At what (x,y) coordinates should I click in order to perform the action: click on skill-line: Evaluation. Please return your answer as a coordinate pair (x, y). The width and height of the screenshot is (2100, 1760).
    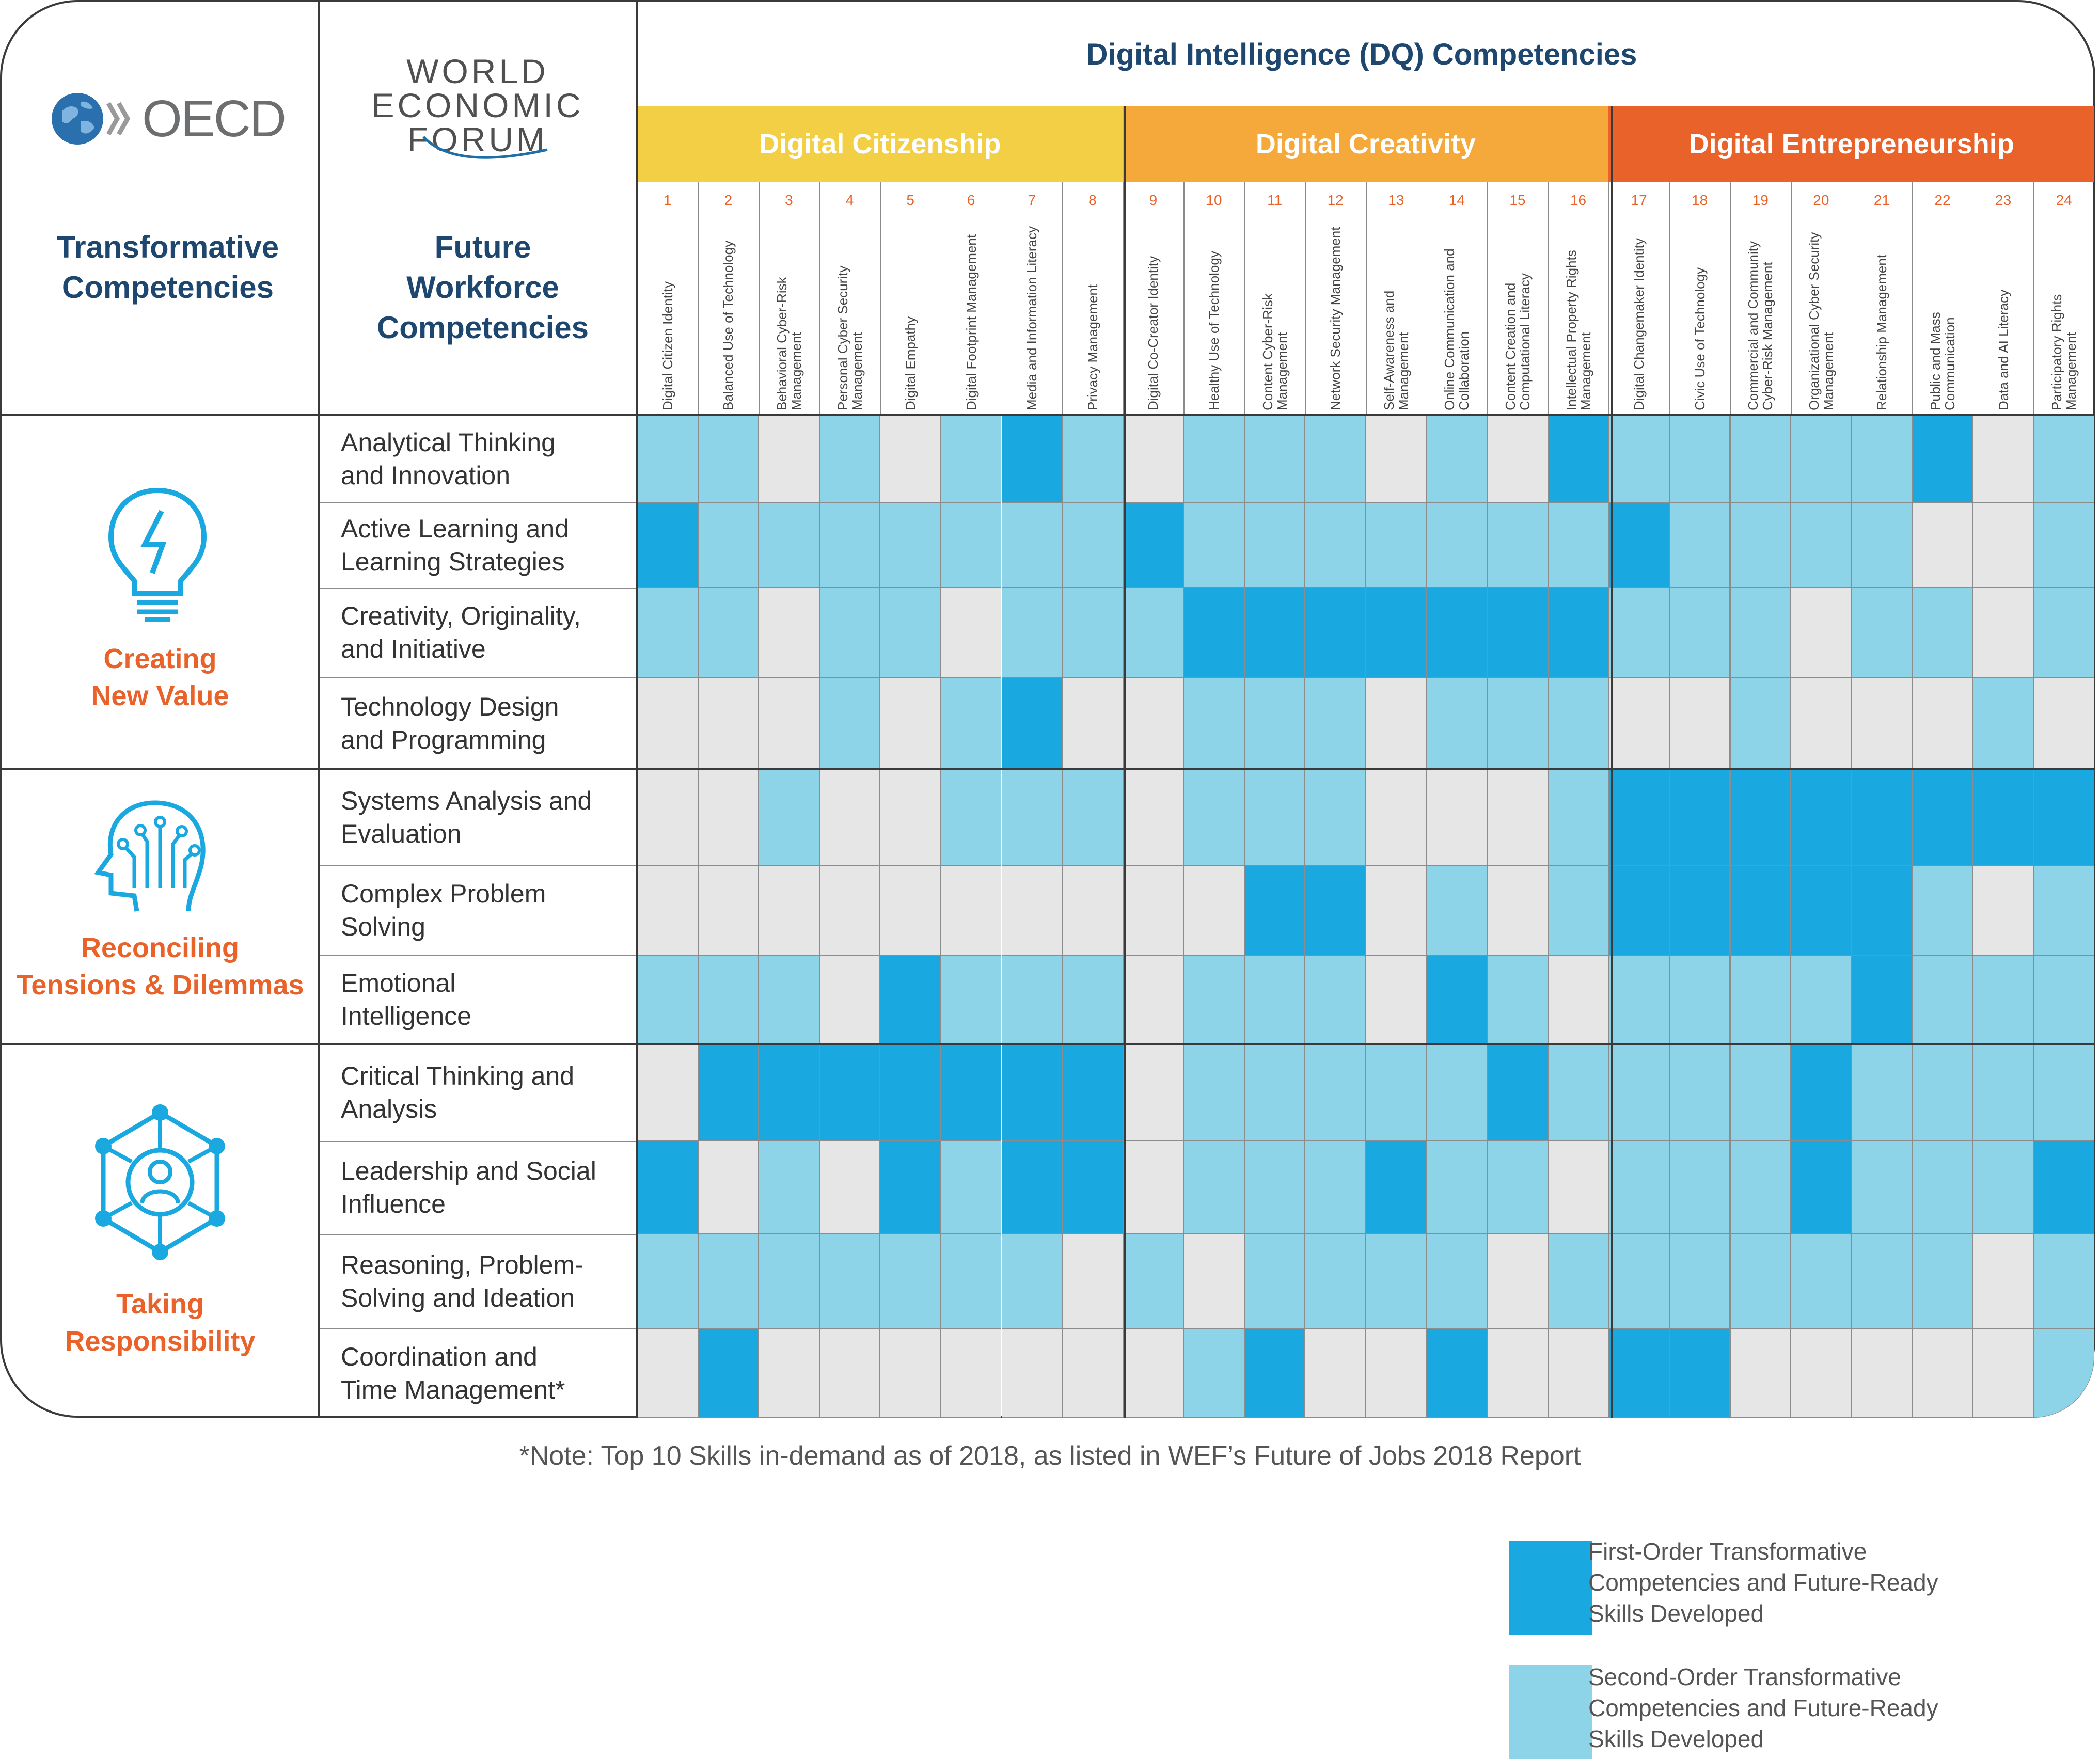
    Looking at the image, I should click on (402, 834).